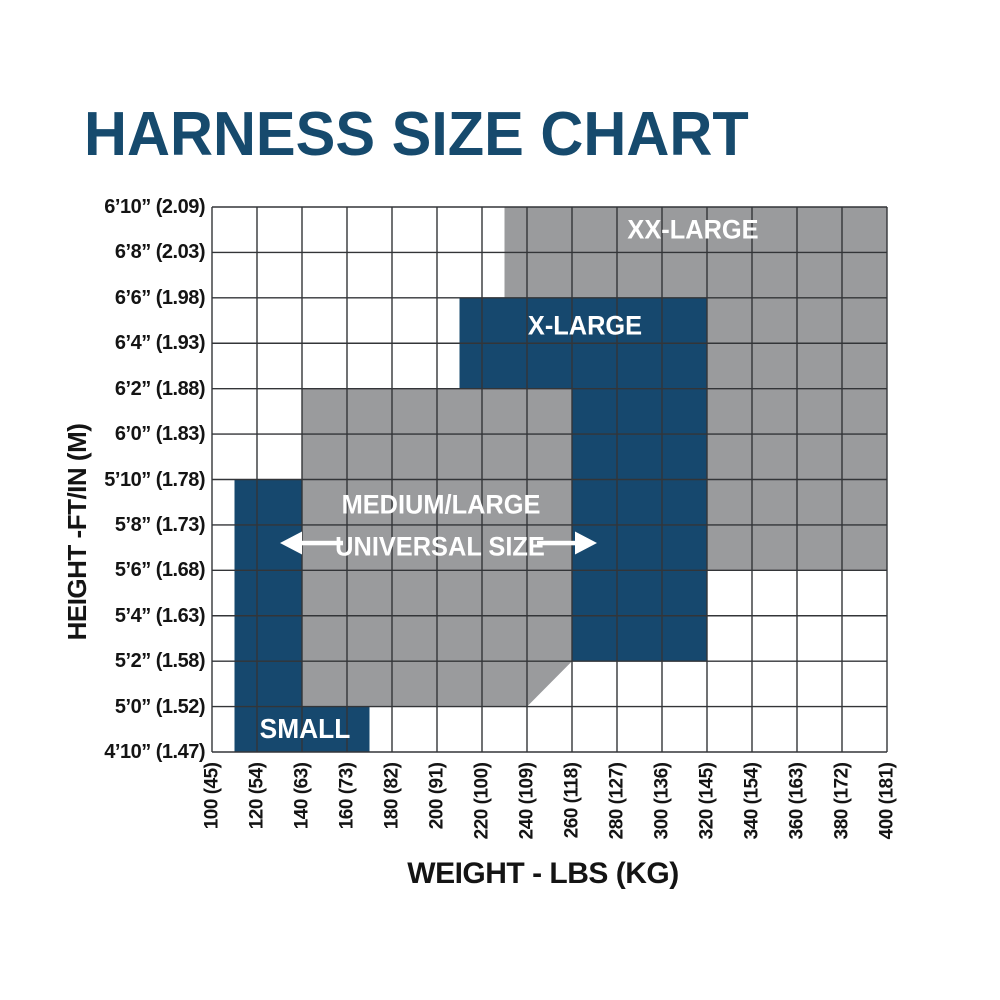 This screenshot has width=1000, height=1000. I want to click on x-tick-label: 120 (54), so click(257, 796).